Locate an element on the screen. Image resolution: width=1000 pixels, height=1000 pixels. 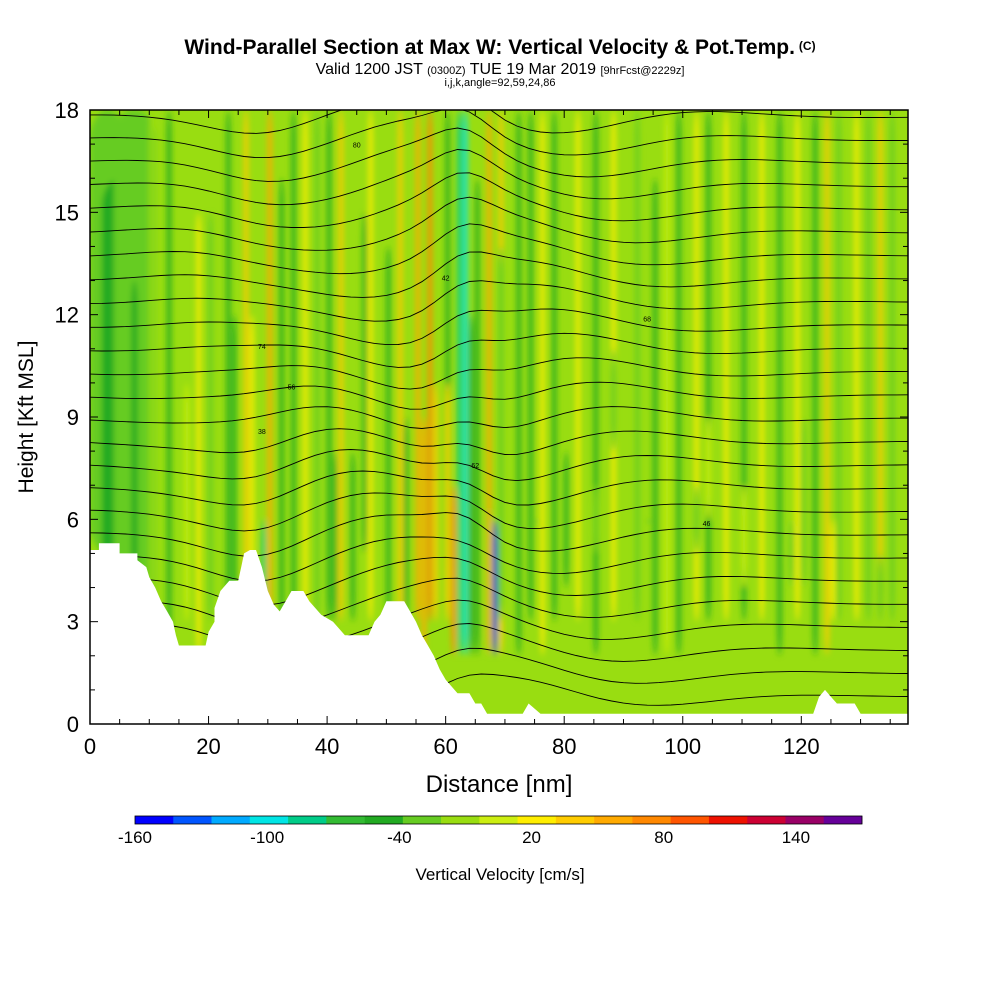
colorbar-tick-label: 80 is located at coordinates (663, 837).